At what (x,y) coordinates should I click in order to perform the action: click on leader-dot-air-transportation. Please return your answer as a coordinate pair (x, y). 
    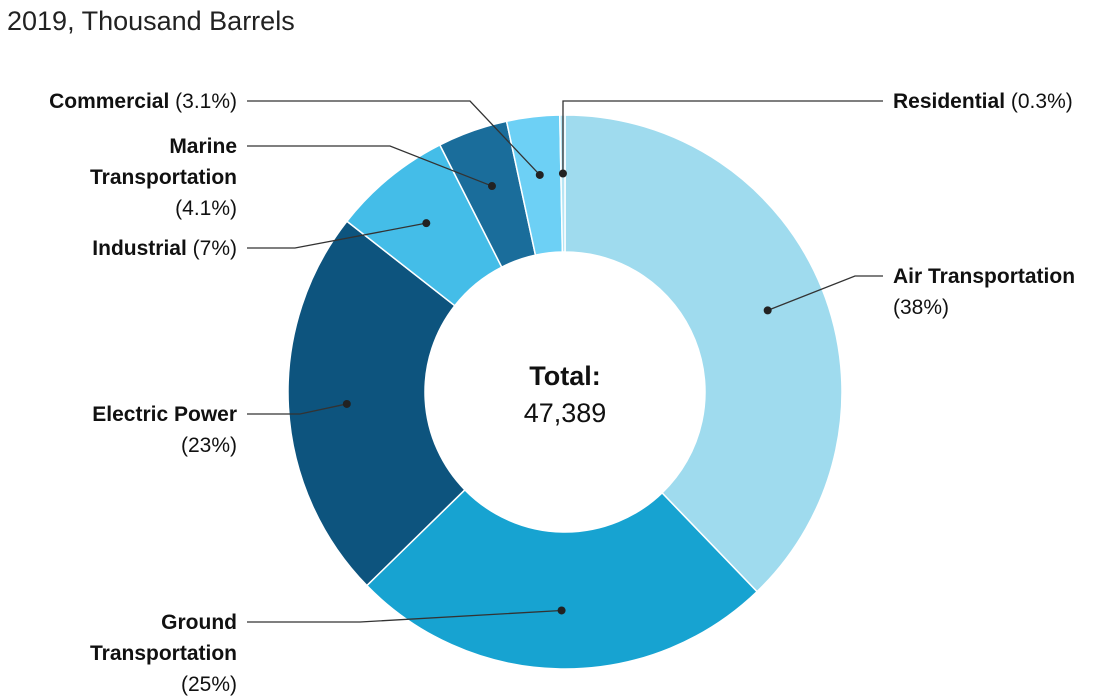
    Looking at the image, I should click on (767, 310).